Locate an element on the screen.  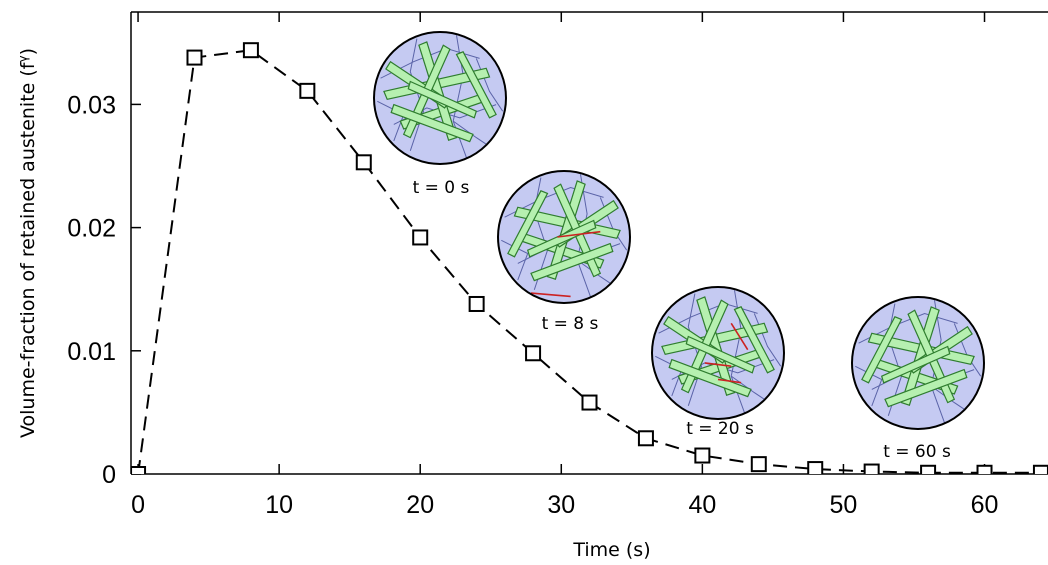
y-tick-label: 0 is located at coordinates (109, 475).